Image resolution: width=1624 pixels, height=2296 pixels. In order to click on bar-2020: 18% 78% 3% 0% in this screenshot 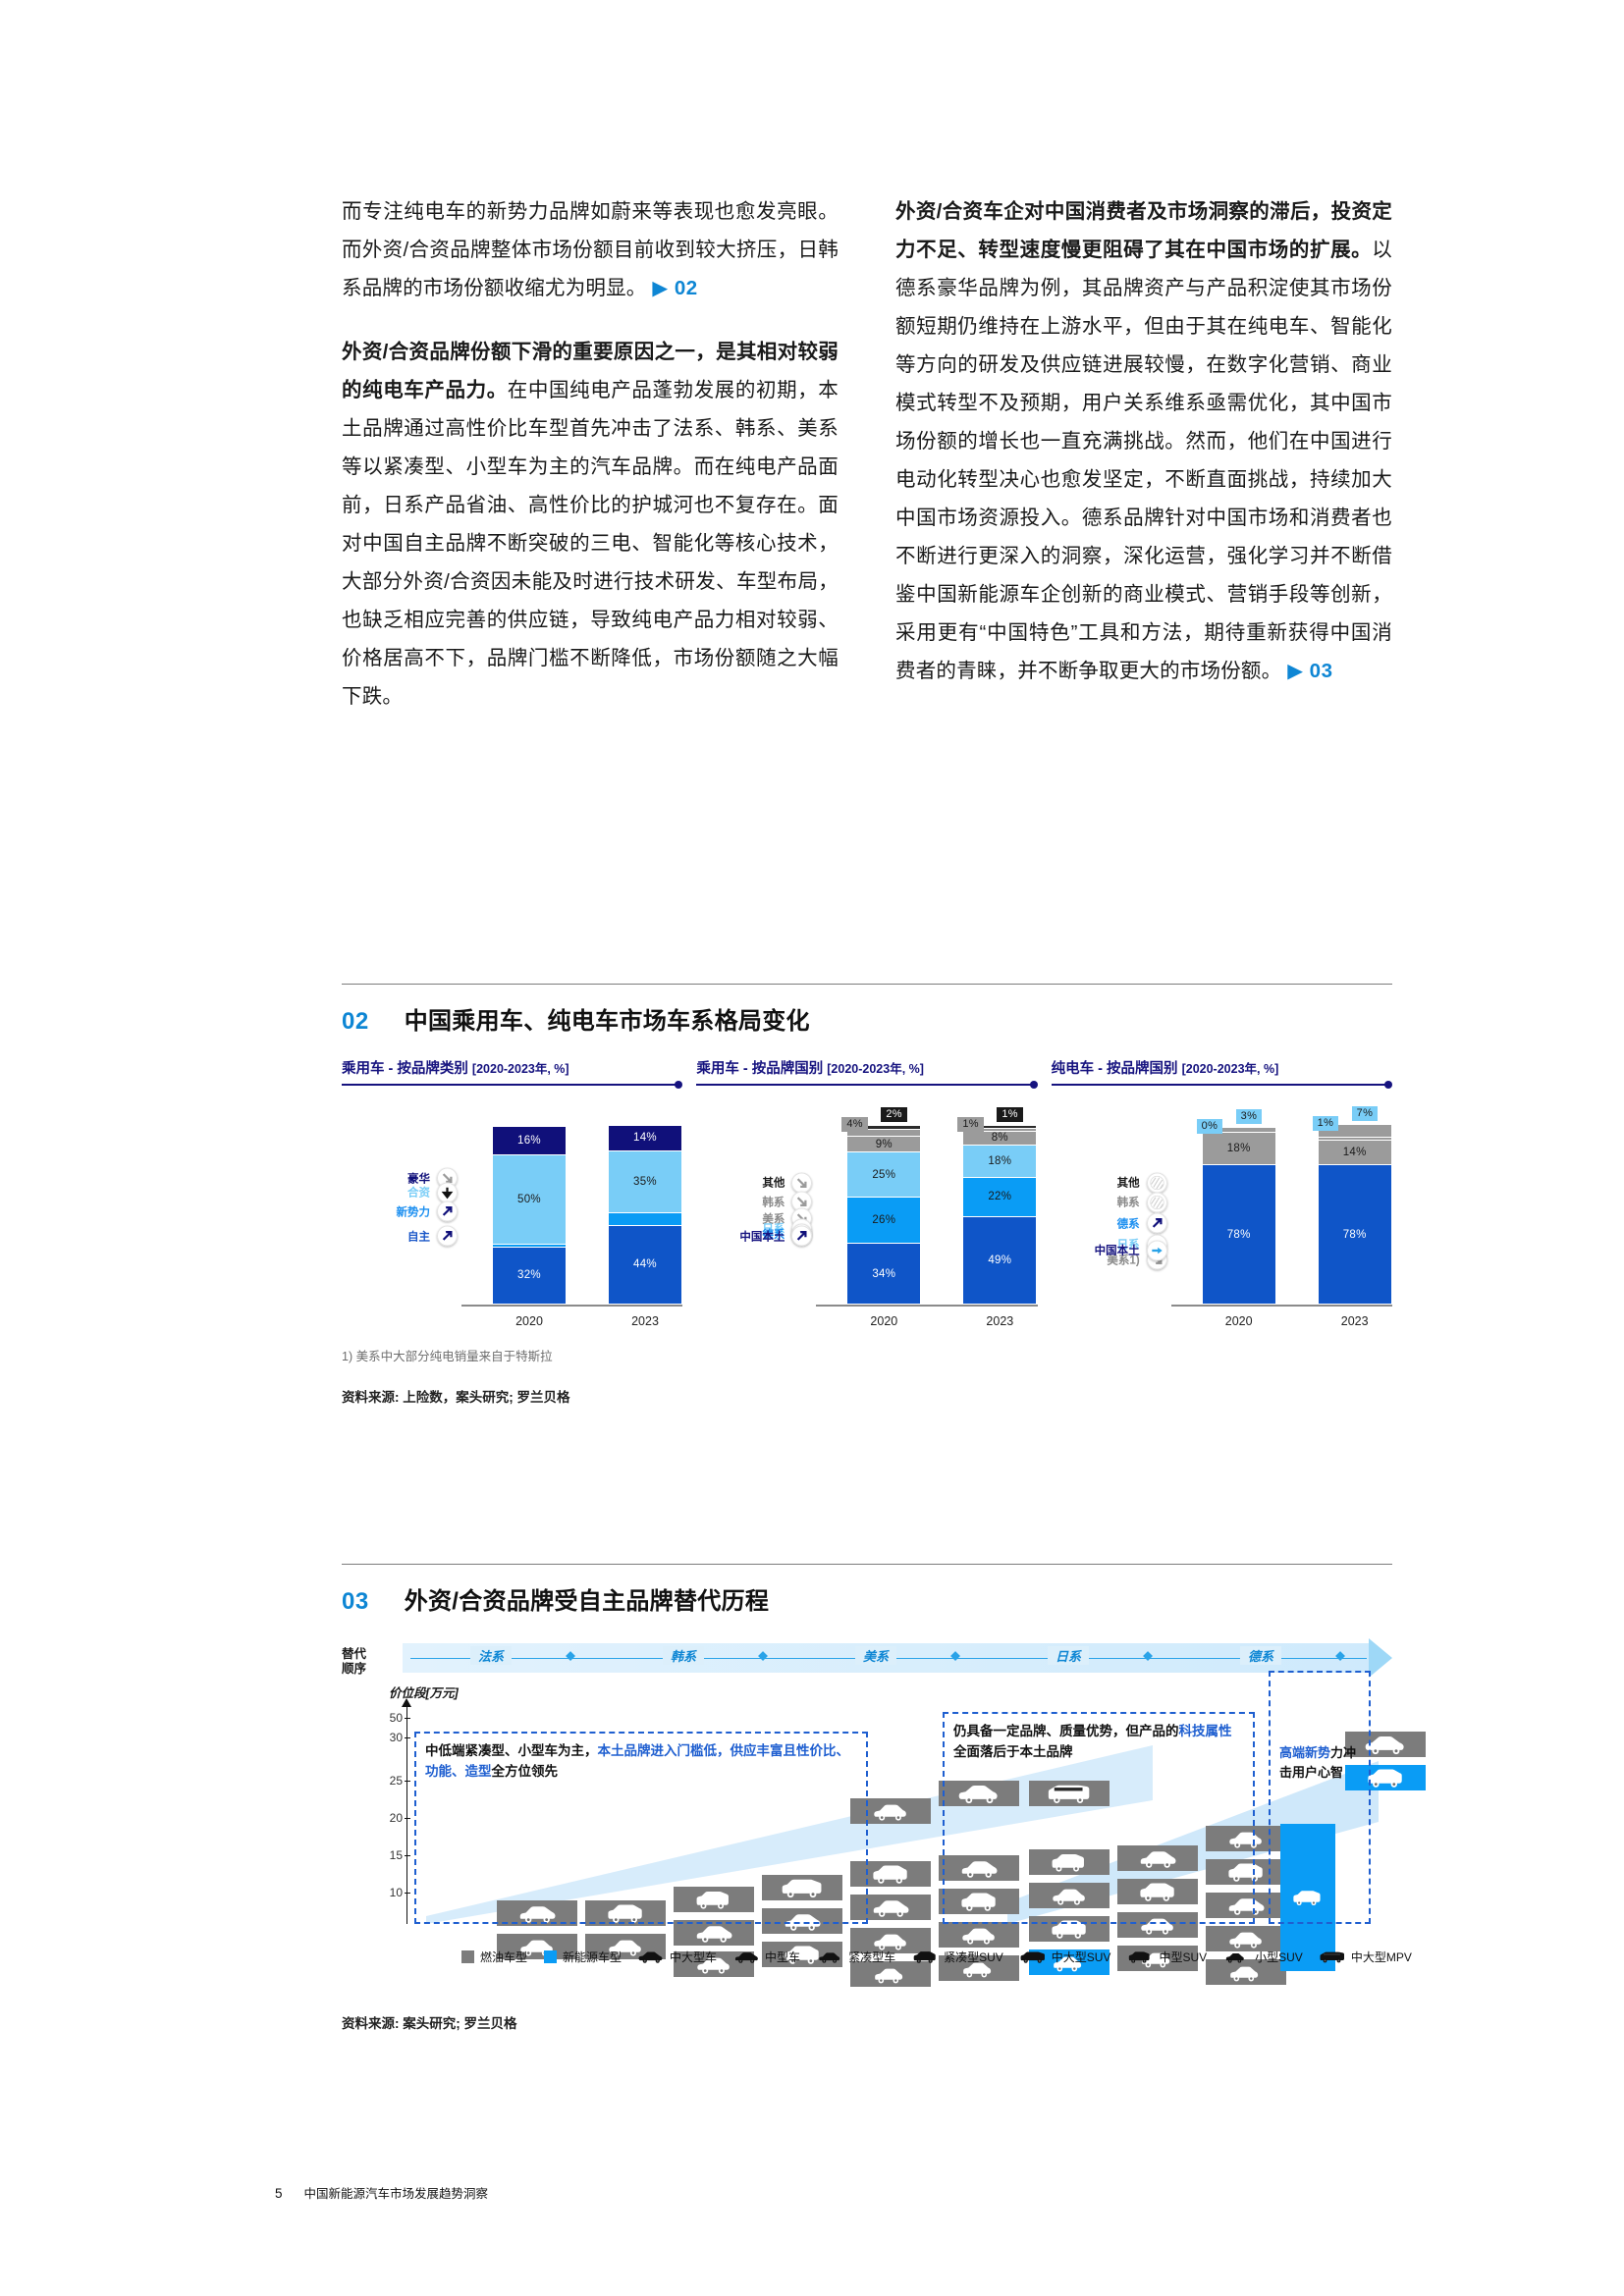, I will do `click(1235, 1206)`.